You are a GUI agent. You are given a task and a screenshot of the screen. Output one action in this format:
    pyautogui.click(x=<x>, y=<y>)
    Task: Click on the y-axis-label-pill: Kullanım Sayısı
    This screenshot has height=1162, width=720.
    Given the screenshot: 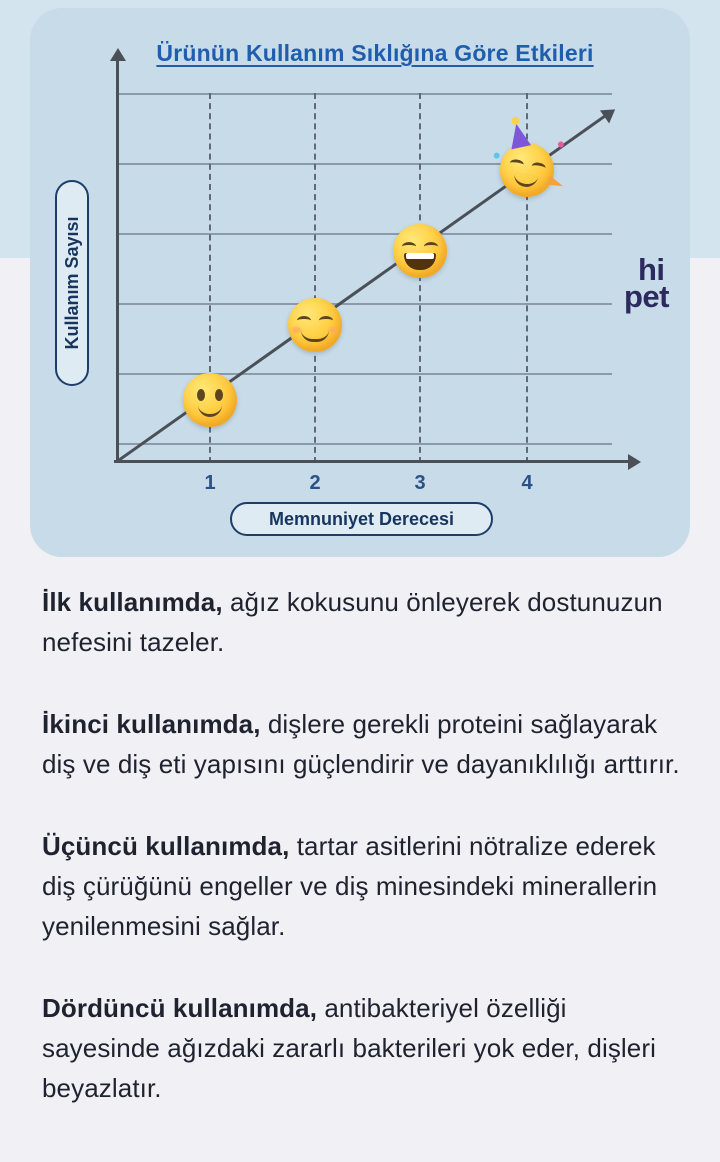 What is the action you would take?
    pyautogui.click(x=72, y=283)
    